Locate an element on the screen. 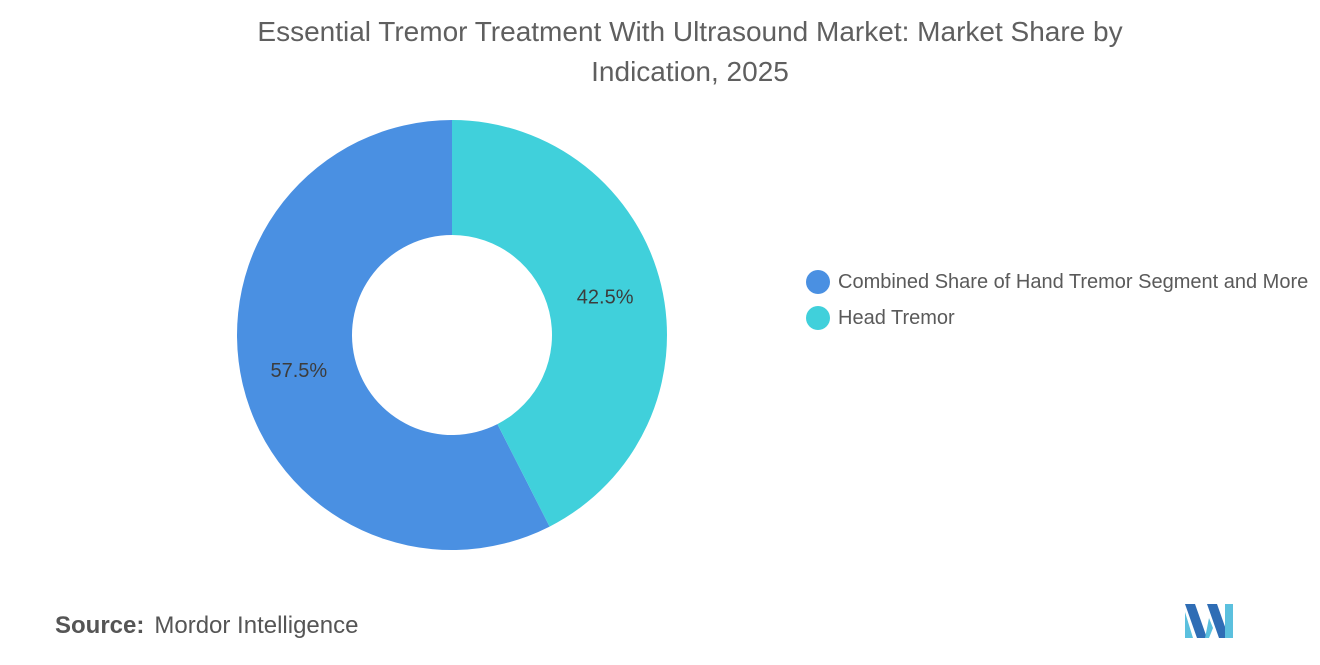 The height and width of the screenshot is (665, 1320). source-text: Mordor Intelligence is located at coordinates (256, 625).